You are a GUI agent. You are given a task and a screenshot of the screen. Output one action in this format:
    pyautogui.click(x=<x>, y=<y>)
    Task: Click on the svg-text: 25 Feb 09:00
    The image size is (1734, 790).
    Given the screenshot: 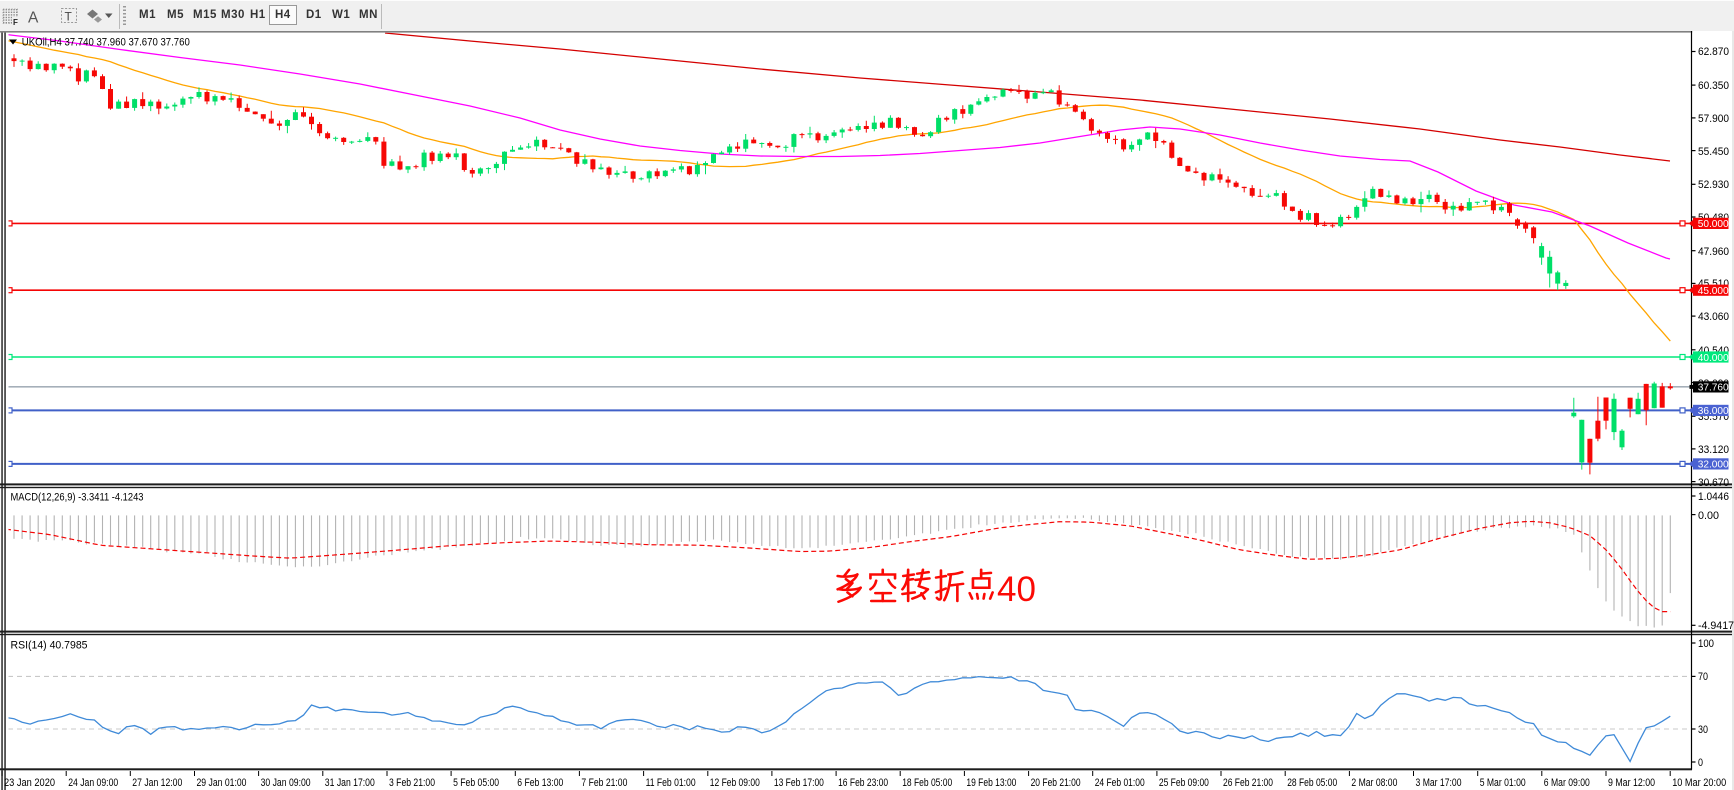 What is the action you would take?
    pyautogui.click(x=1184, y=783)
    